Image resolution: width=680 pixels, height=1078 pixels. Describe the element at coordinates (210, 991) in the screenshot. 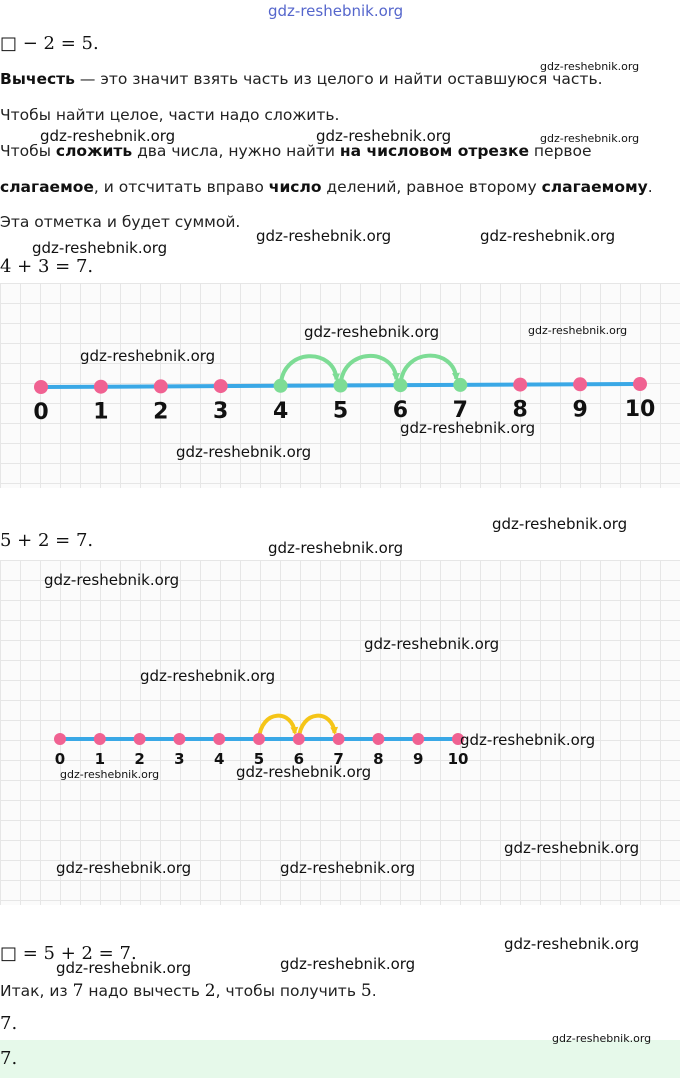

I see `number-two: 2` at that location.